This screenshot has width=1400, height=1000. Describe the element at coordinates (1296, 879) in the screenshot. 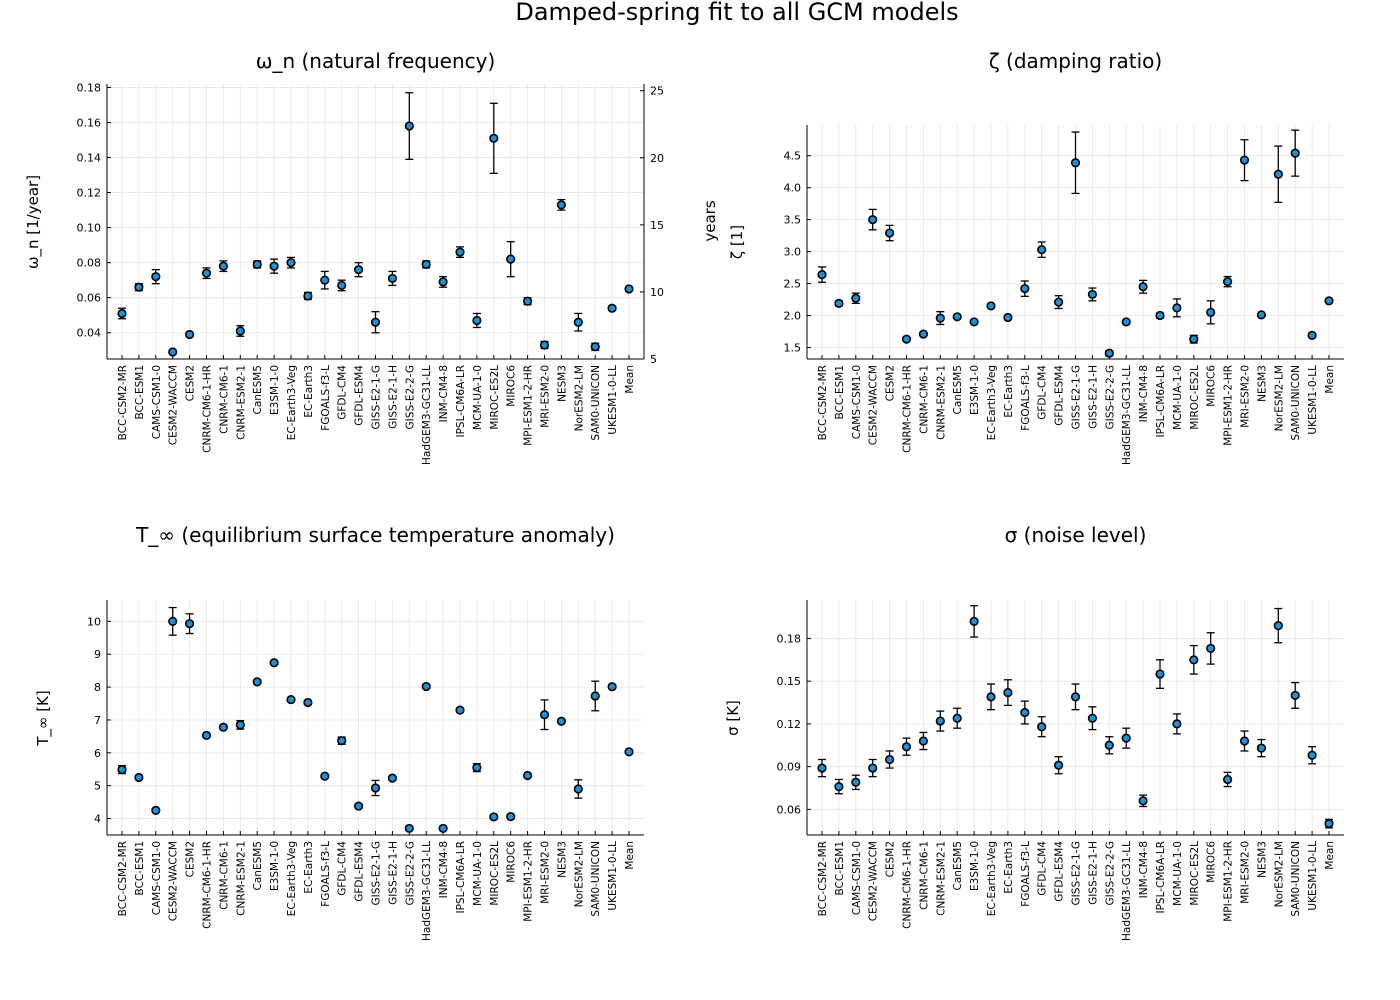

I see `x-tick-label: SAM0-UNICON` at that location.